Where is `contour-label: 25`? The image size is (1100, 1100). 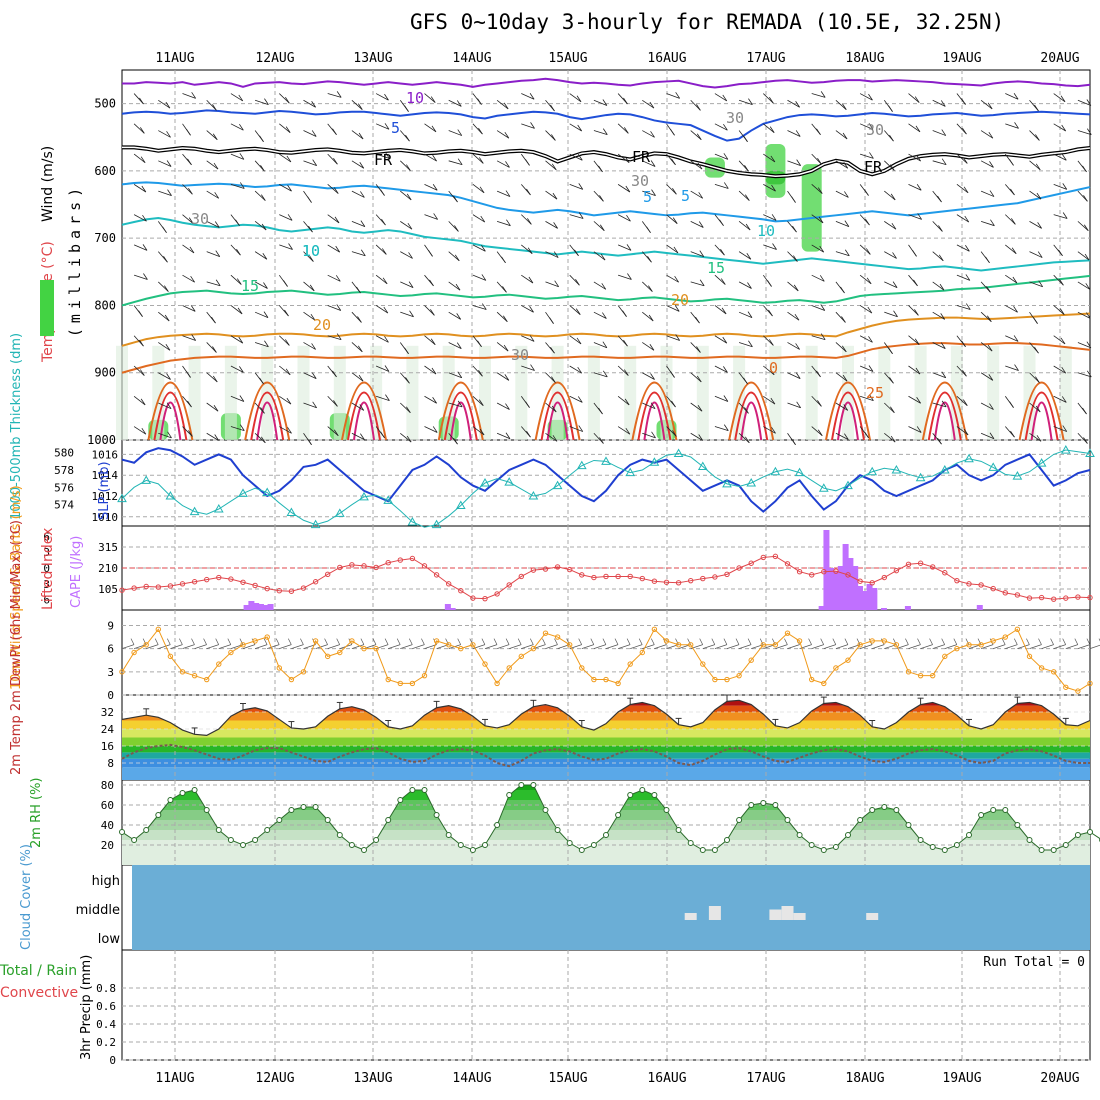
contour-label: 25 is located at coordinates (875, 393).